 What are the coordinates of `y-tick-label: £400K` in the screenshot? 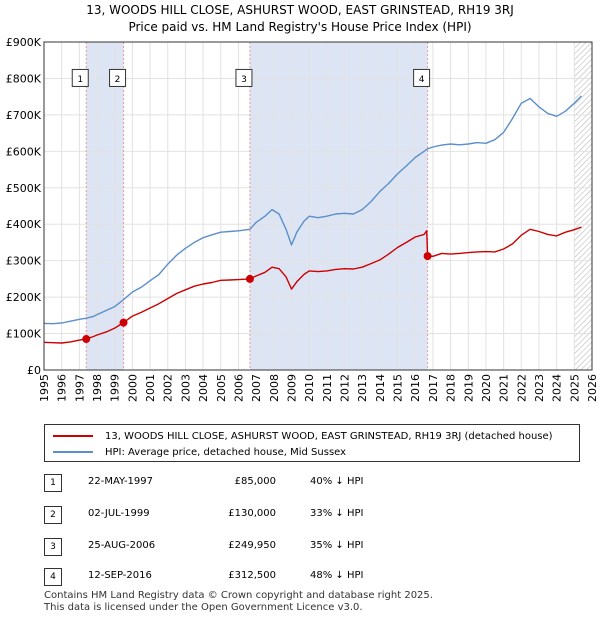 It's located at (24, 224).